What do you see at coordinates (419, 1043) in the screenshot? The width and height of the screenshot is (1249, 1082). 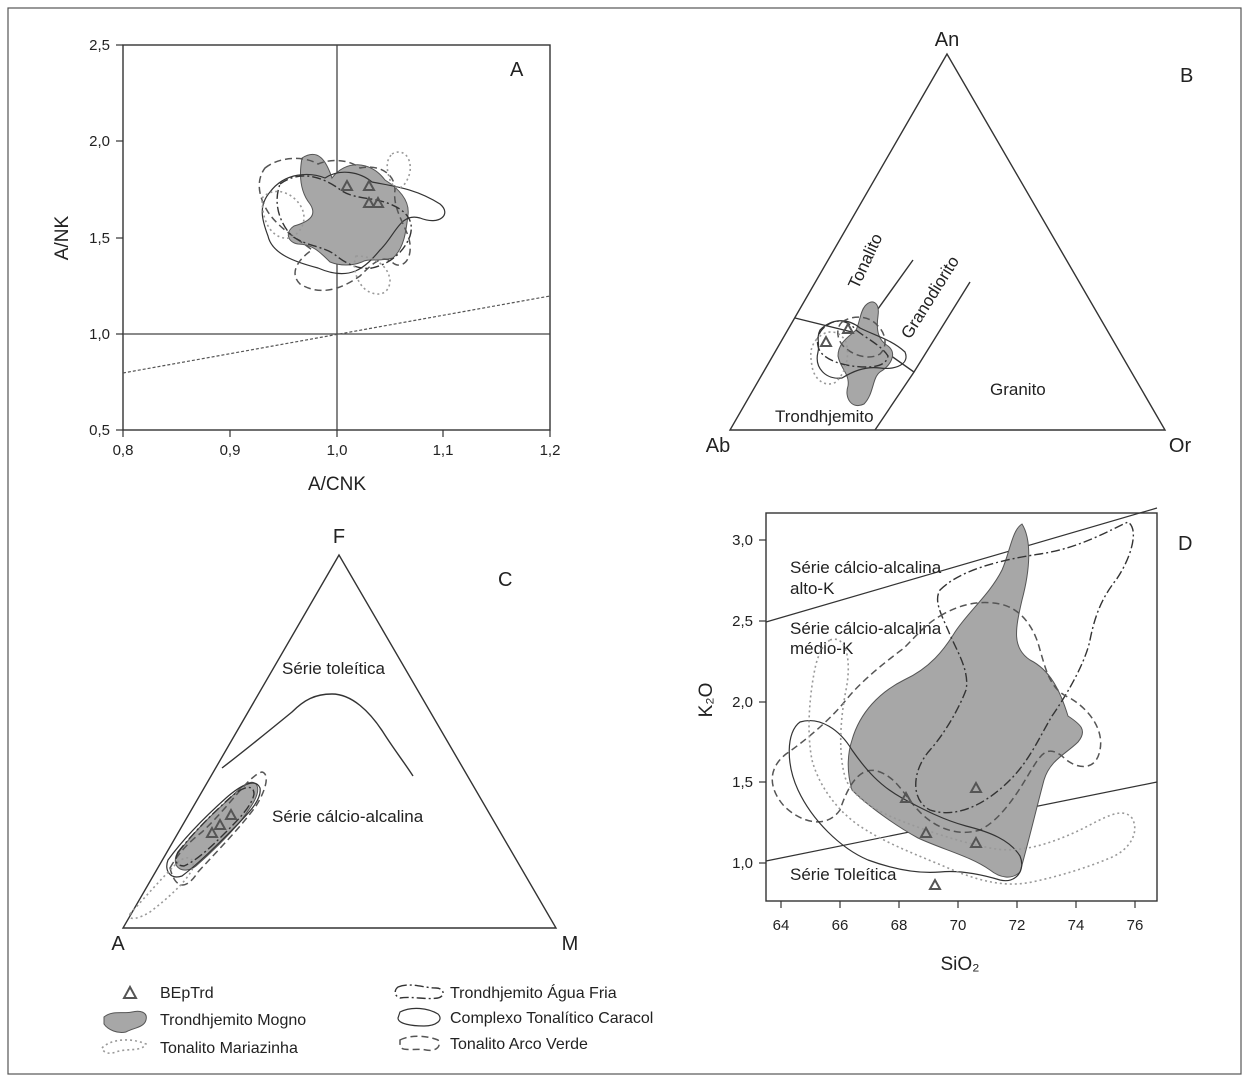 I see `legend-arcoverde-symbol` at bounding box center [419, 1043].